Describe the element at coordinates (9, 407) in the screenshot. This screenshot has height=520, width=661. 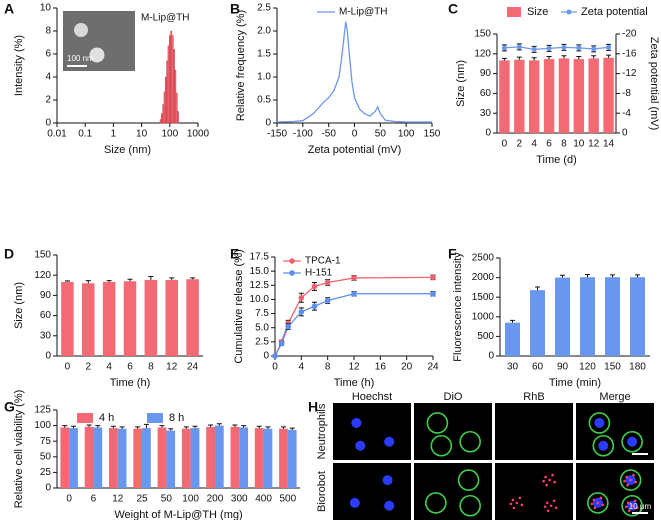
I see `panel-label: G` at that location.